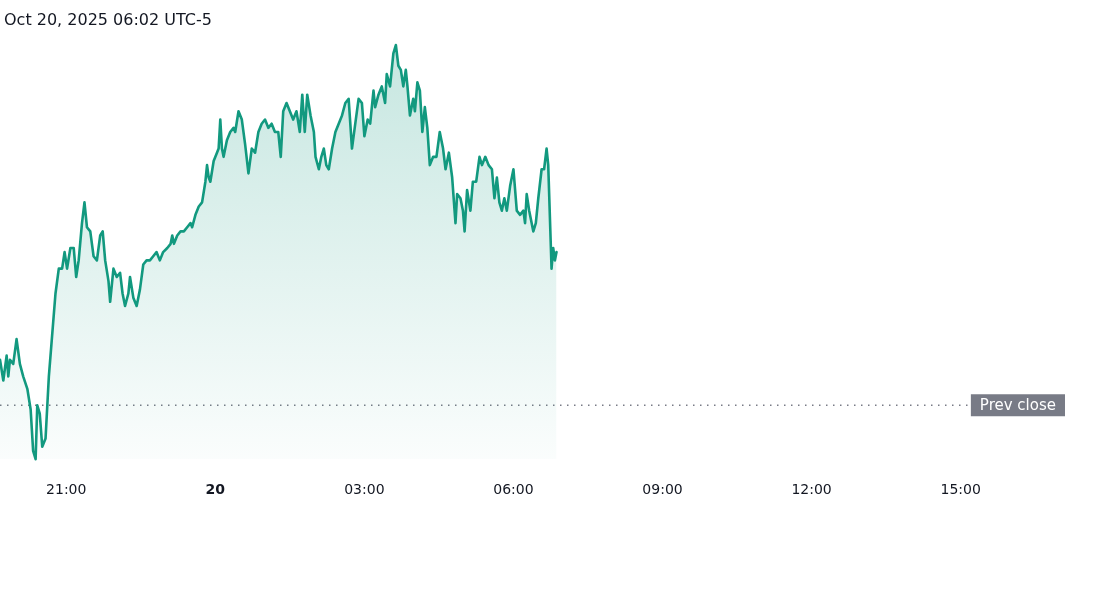  What do you see at coordinates (215, 489) in the screenshot?
I see `x-tick-label: 20` at bounding box center [215, 489].